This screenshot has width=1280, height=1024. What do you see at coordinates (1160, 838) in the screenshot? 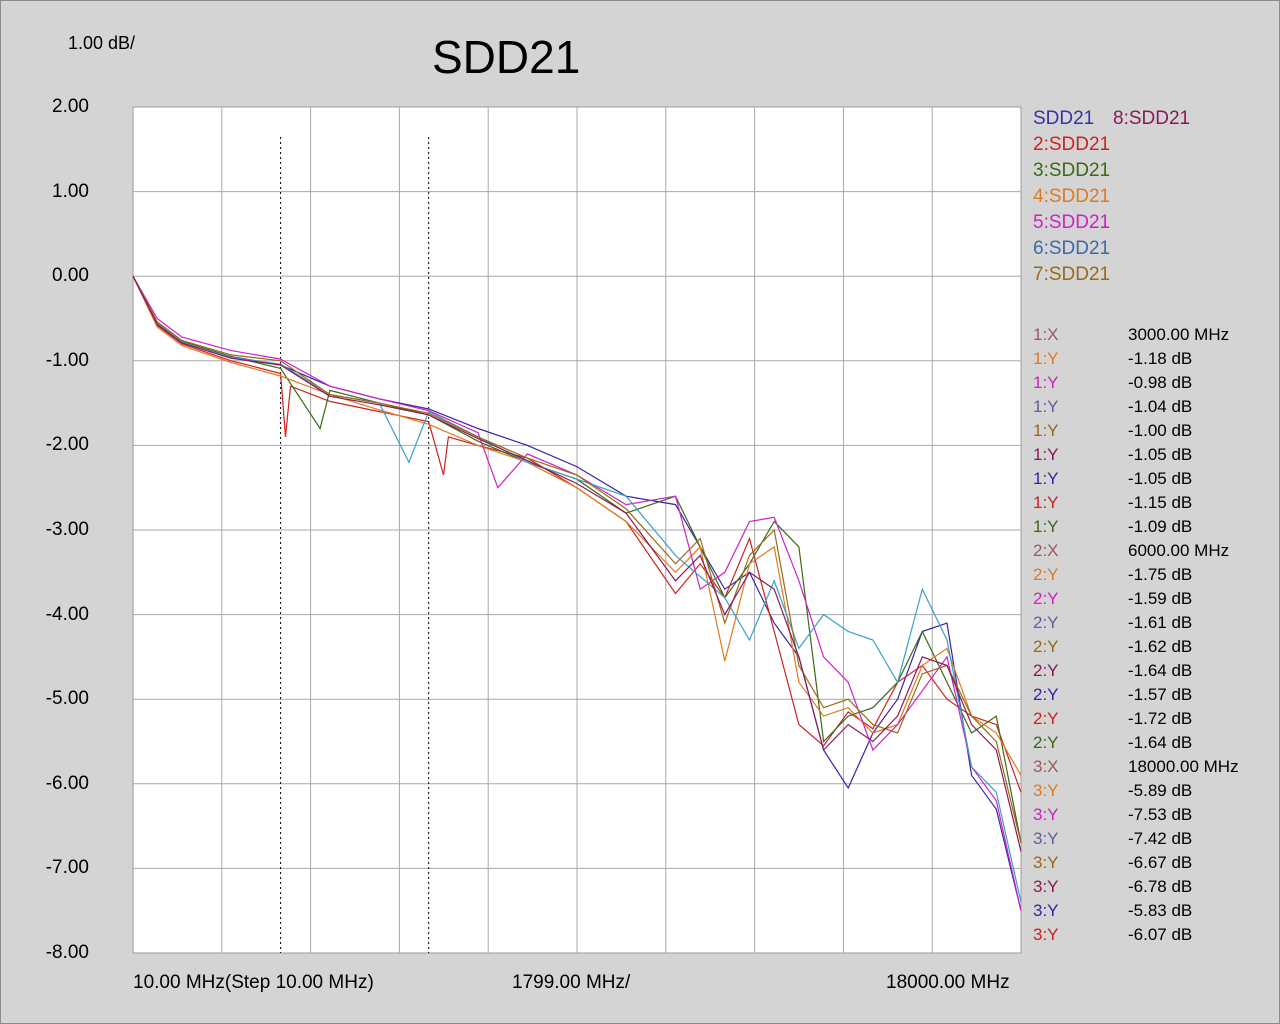
I see `marker-value: -7.42 dB` at bounding box center [1160, 838].